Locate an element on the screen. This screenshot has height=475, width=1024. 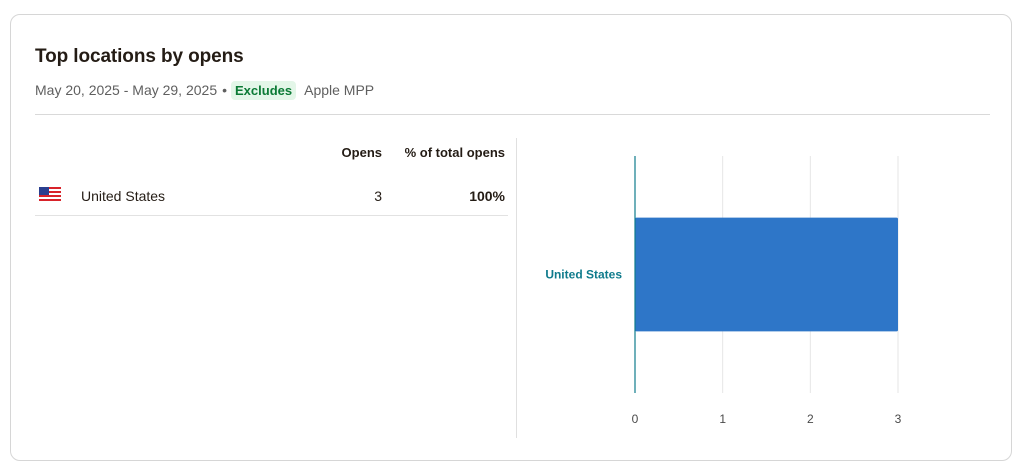
pct-value: 100% is located at coordinates (487, 196).